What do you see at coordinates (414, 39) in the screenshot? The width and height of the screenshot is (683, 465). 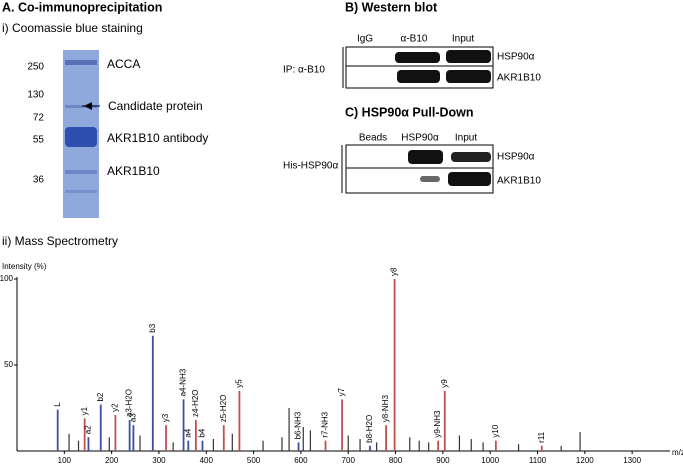 I see `lane-label: α-B10` at bounding box center [414, 39].